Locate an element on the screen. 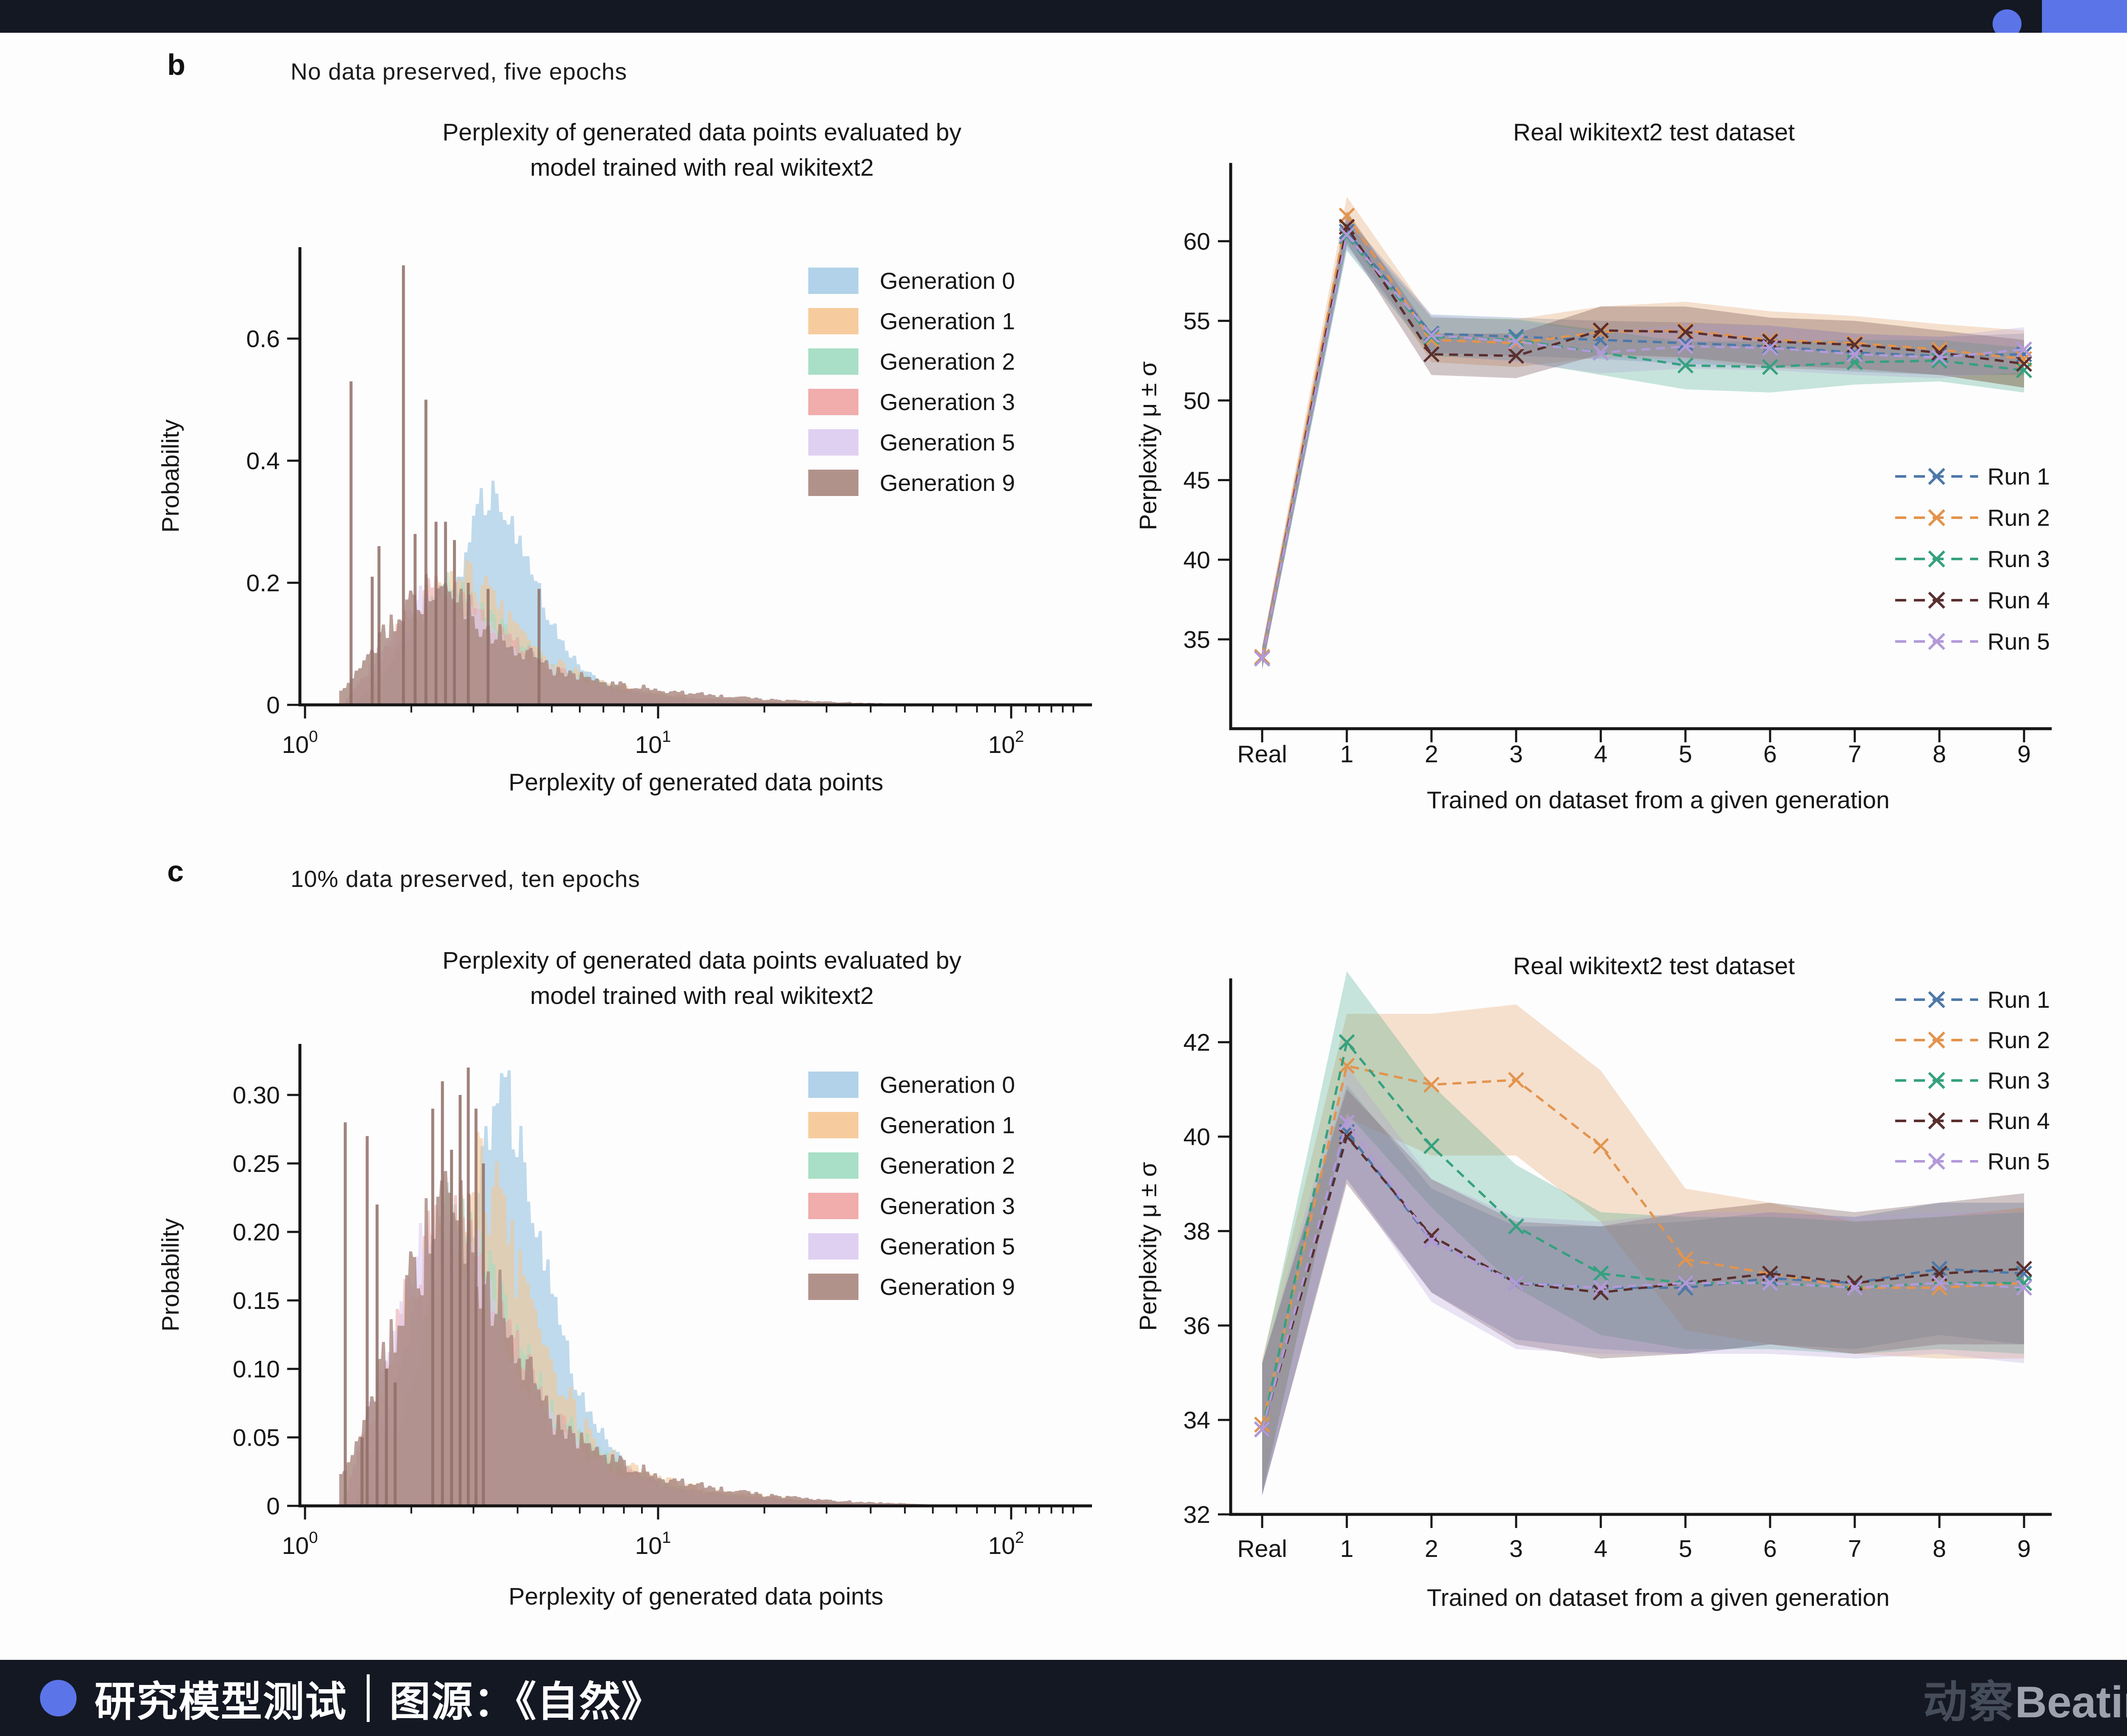 Image resolution: width=2127 pixels, height=1736 pixels. legend-label: Generation 1 is located at coordinates (947, 321).